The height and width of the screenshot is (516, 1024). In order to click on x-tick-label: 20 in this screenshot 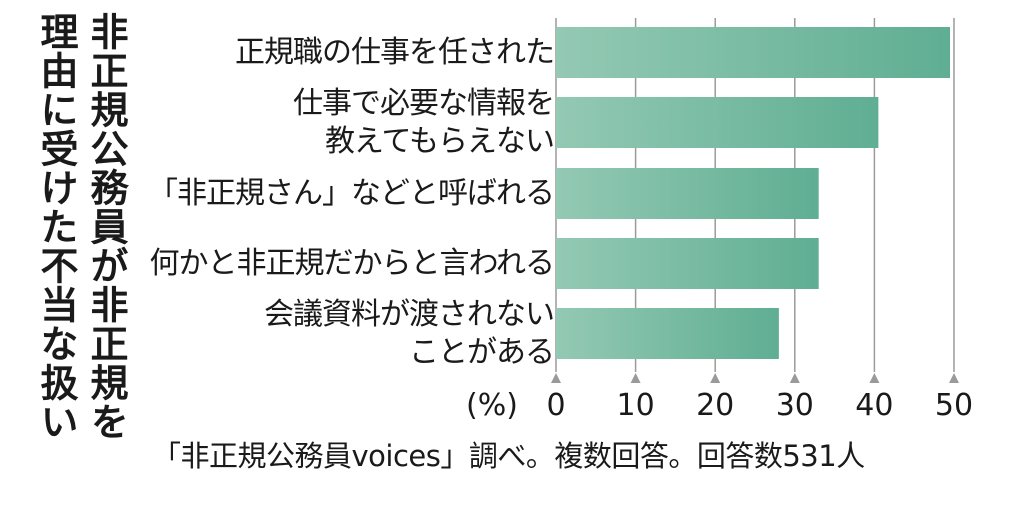, I will do `click(715, 405)`.